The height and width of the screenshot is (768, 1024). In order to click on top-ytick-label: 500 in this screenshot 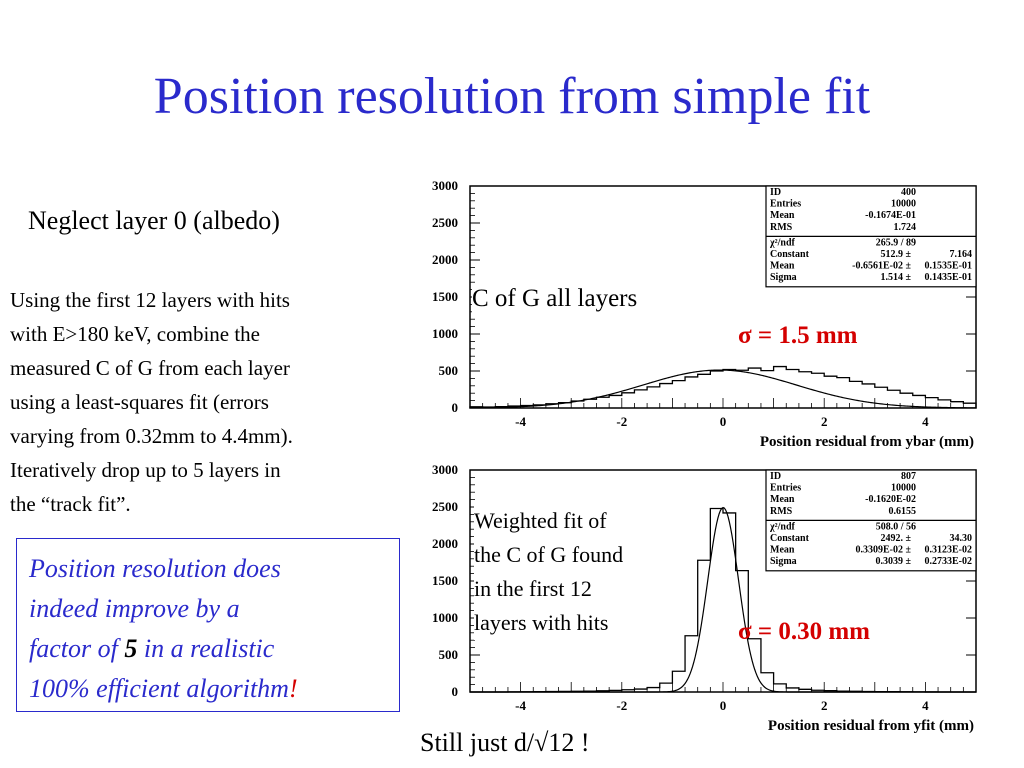, I will do `click(449, 370)`.